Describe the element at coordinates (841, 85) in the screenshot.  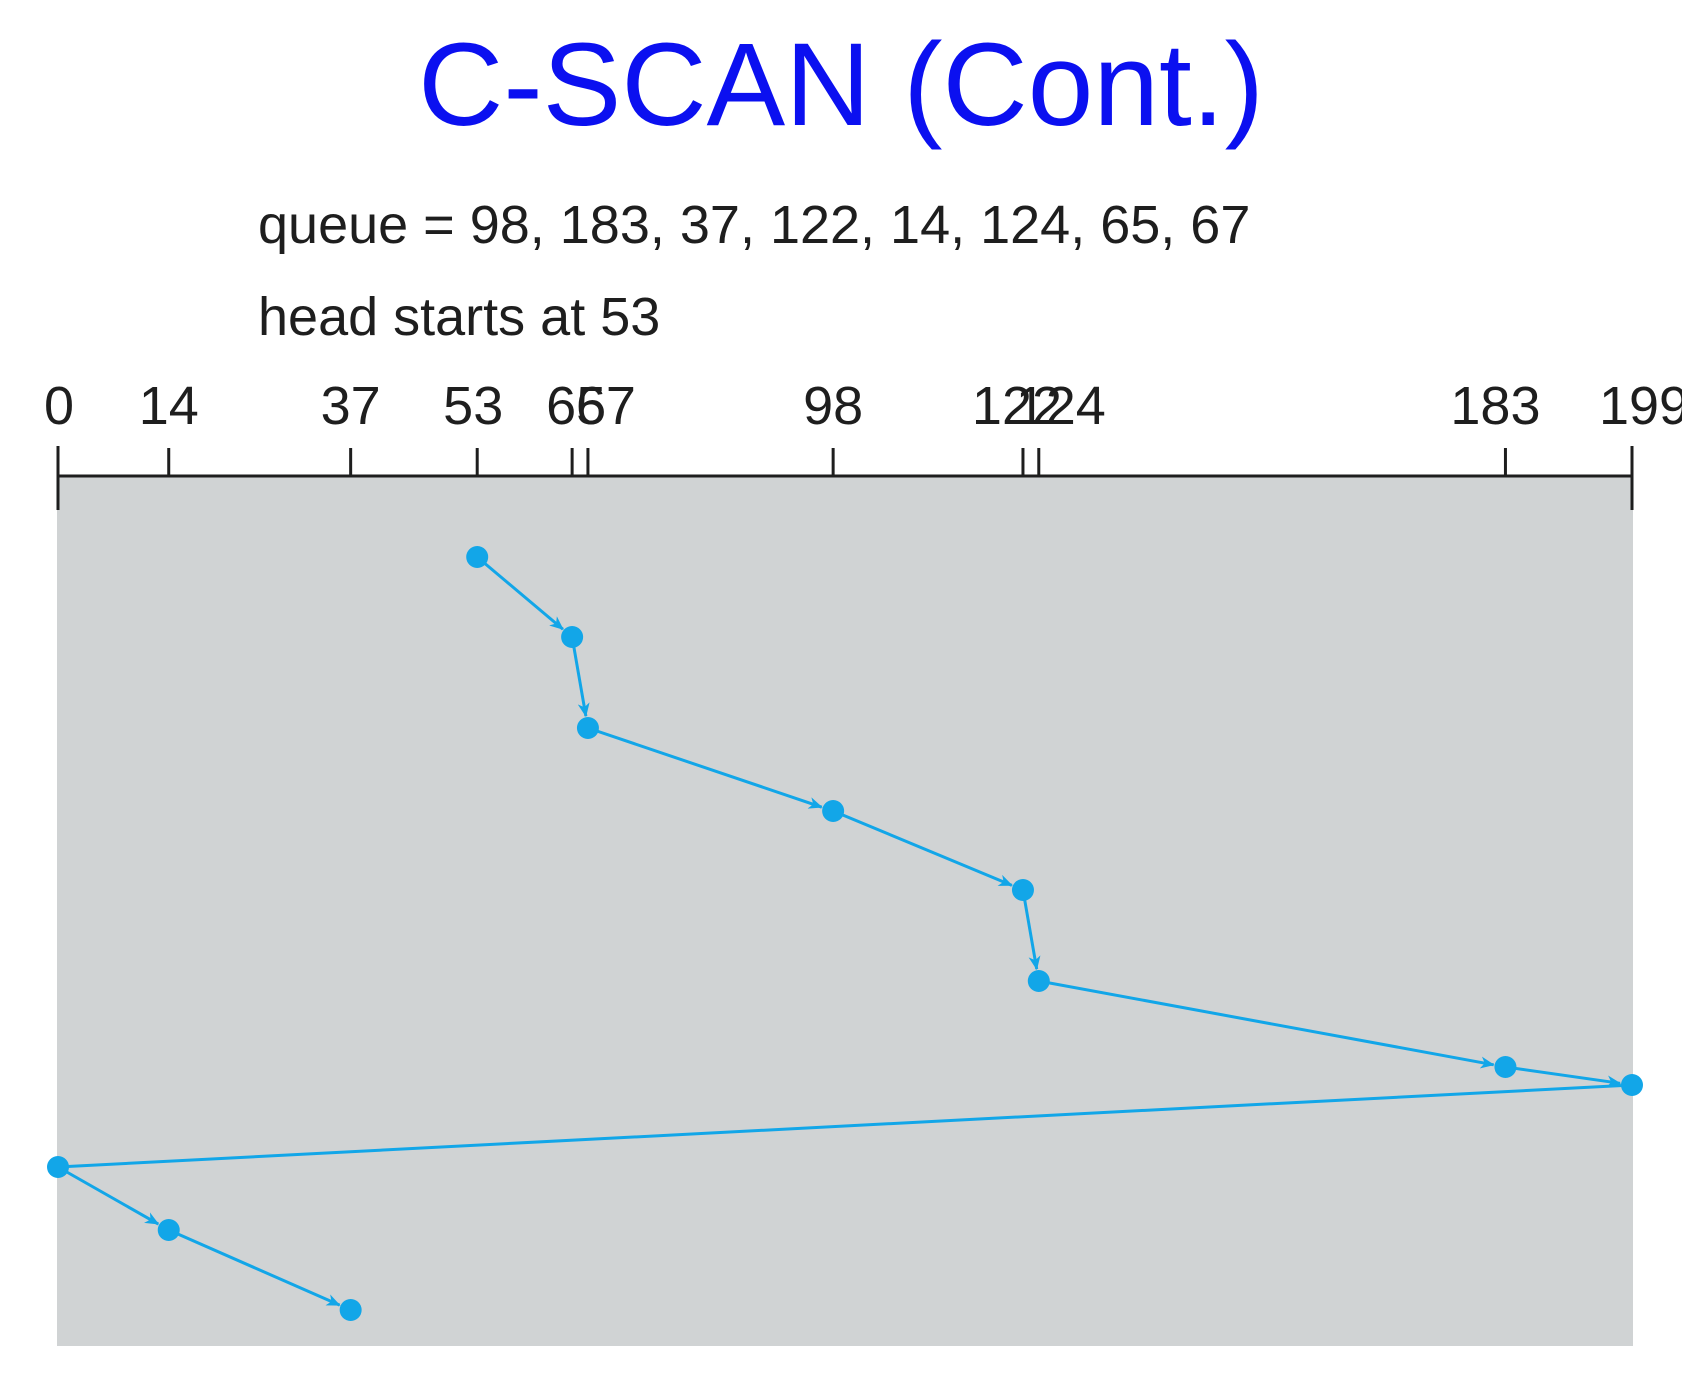
I see `slide-title: C-SCAN (Cont.)` at that location.